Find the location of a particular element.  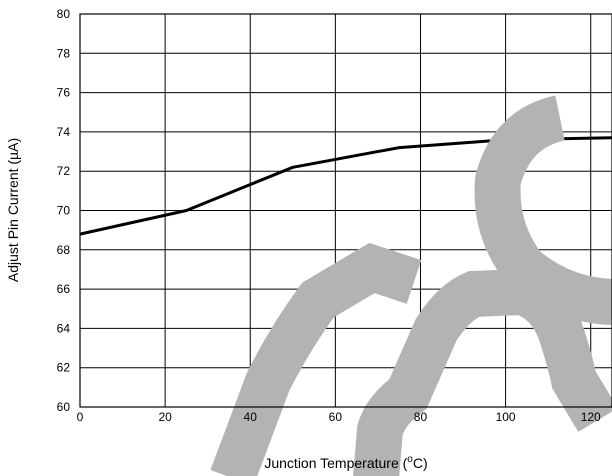

x-tick-label: 100 is located at coordinates (506, 417).